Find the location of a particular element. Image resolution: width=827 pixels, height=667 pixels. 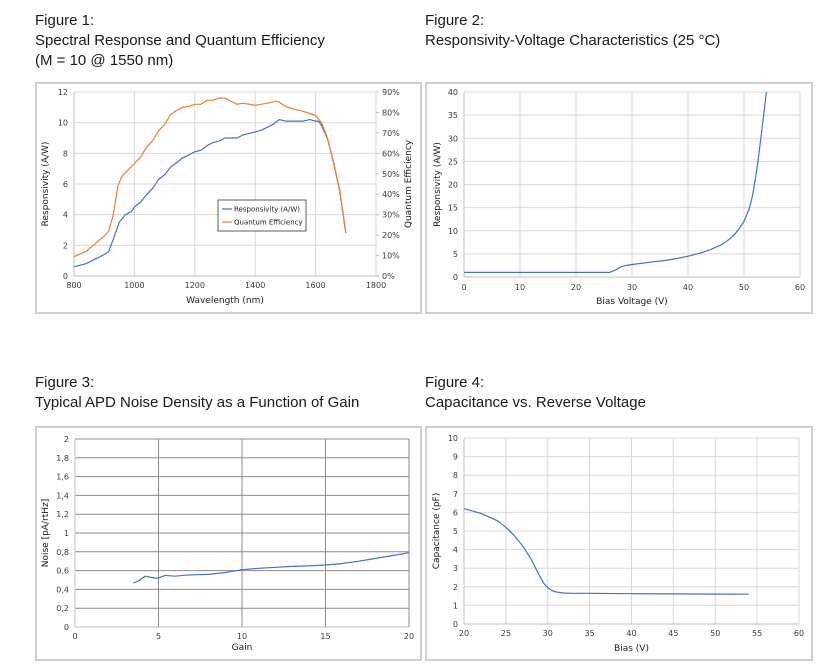

chart-4-ytick-label: 4 is located at coordinates (455, 550).